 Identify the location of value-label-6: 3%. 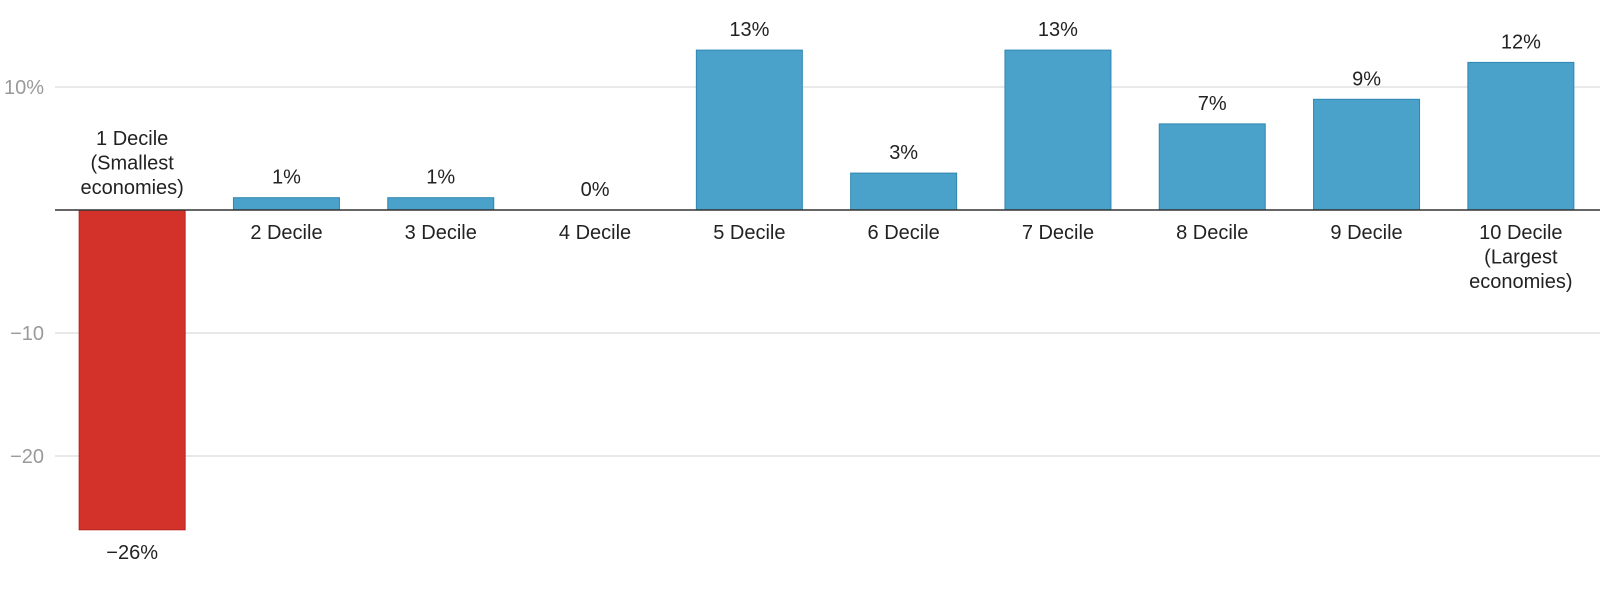
(903, 153).